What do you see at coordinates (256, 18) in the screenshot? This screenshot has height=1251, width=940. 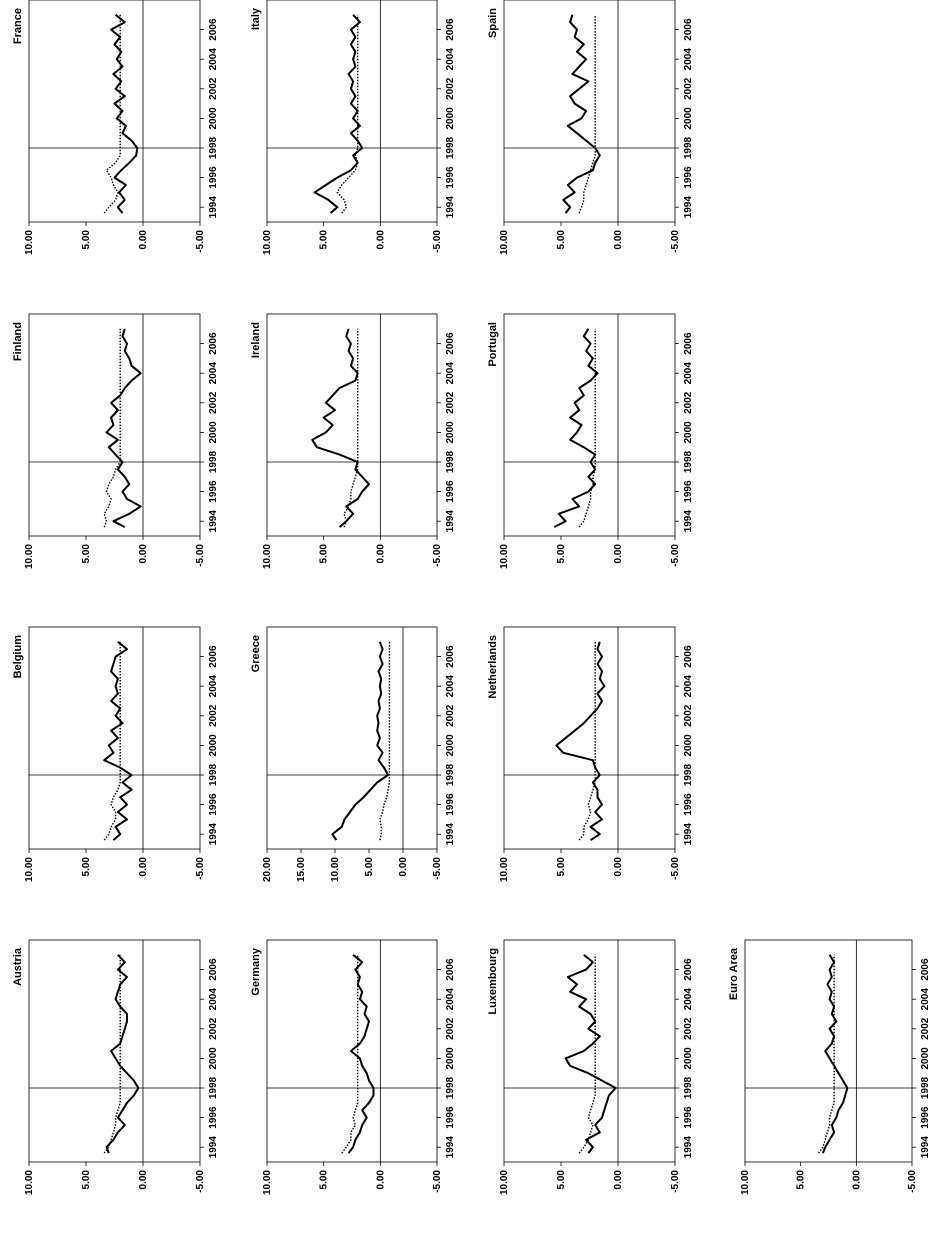 I see `panel-title: Italy` at bounding box center [256, 18].